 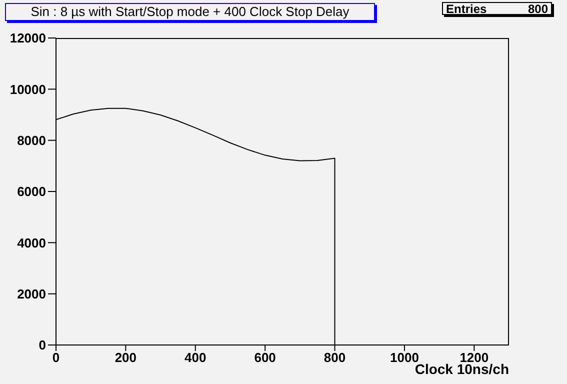 I want to click on text: Entries 800, so click(x=497, y=9).